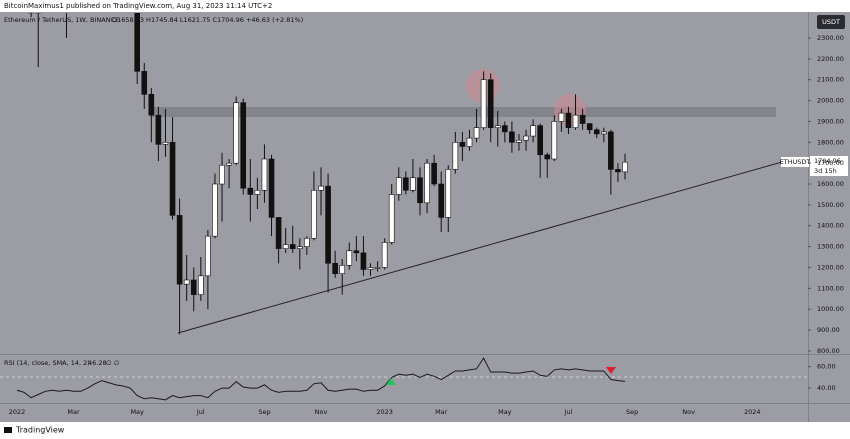  Describe the element at coordinates (830, 38) in the screenshot. I see `y-tick-label: 2300.00` at that location.